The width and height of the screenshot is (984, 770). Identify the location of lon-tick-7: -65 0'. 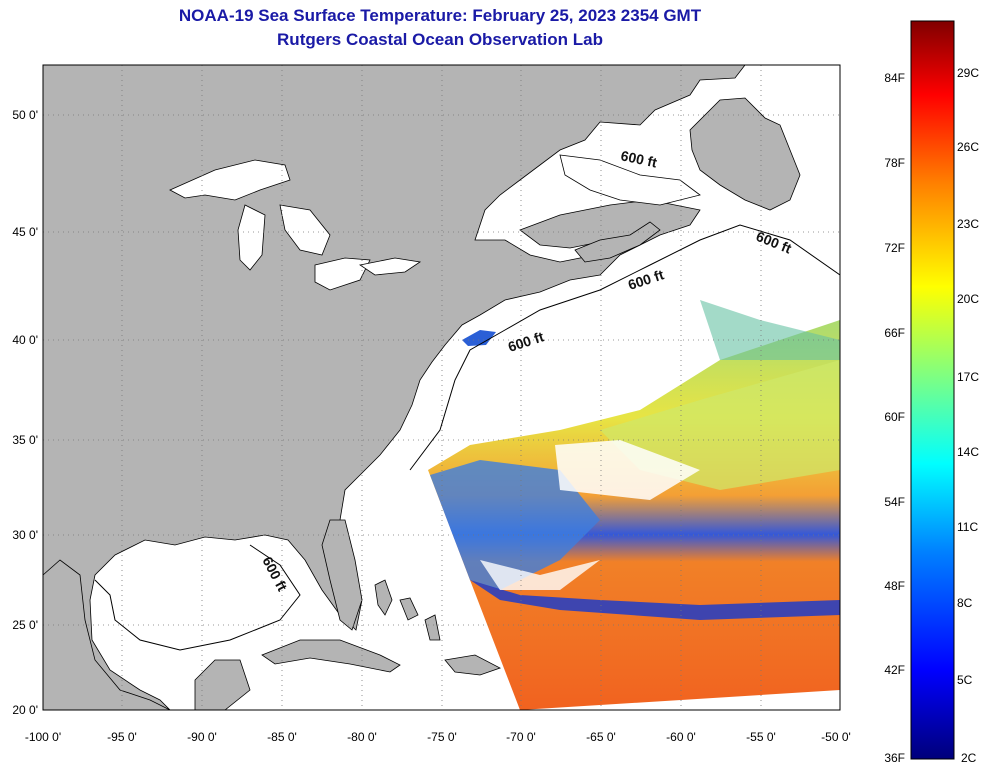
(601, 737).